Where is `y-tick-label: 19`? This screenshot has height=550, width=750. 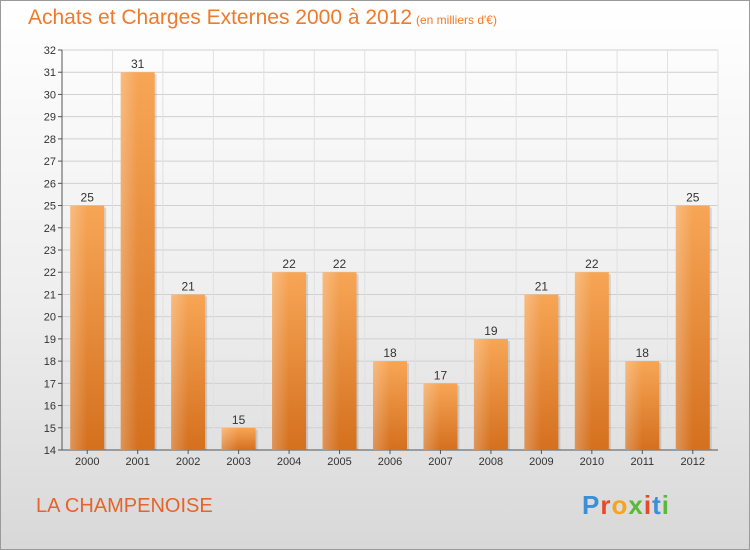
y-tick-label: 19 is located at coordinates (50, 340).